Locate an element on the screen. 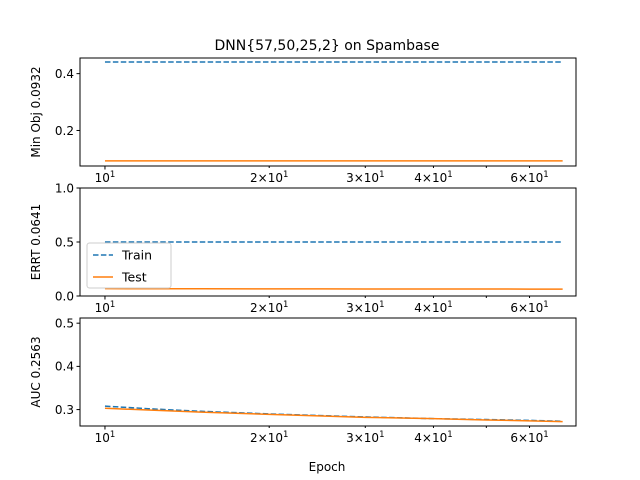 The width and height of the screenshot is (640, 480). y-tick-label: 0.3 is located at coordinates (64, 410).